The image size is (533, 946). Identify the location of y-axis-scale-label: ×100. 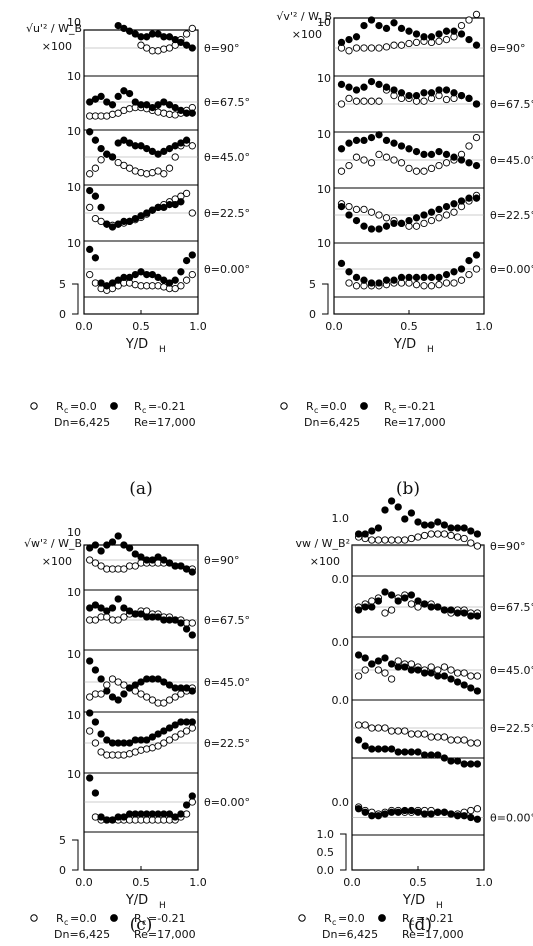
(57, 46).